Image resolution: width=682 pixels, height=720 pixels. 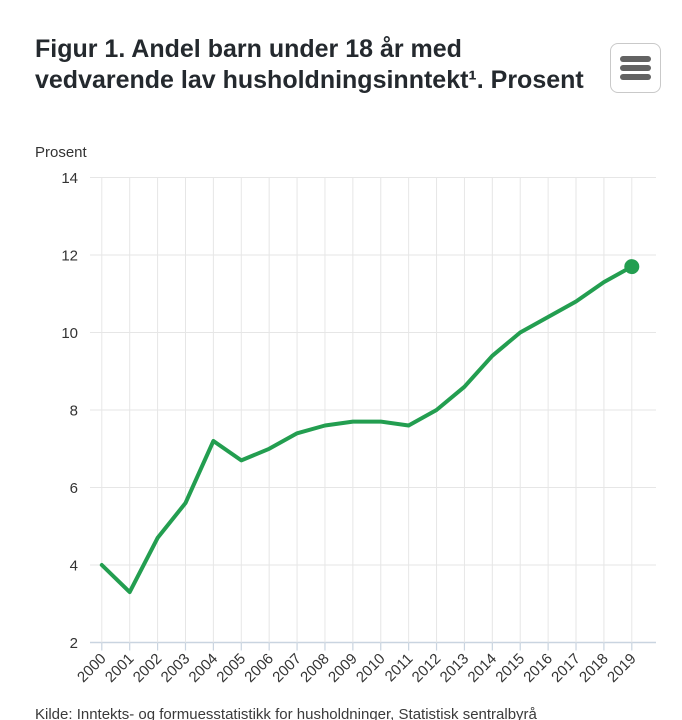 What do you see at coordinates (231, 668) in the screenshot?
I see `x-tick-label: 2005` at bounding box center [231, 668].